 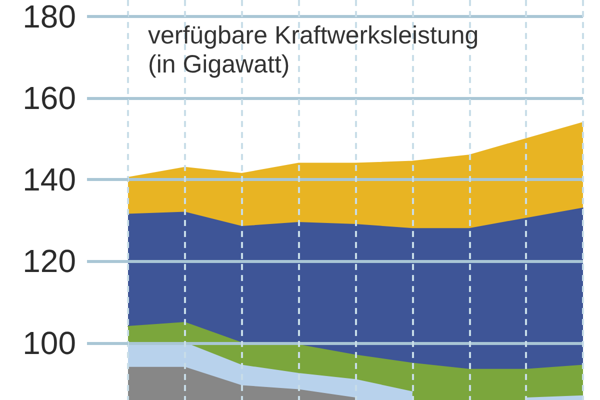 What do you see at coordinates (49, 261) in the screenshot?
I see `y-tick-label: 120` at bounding box center [49, 261].